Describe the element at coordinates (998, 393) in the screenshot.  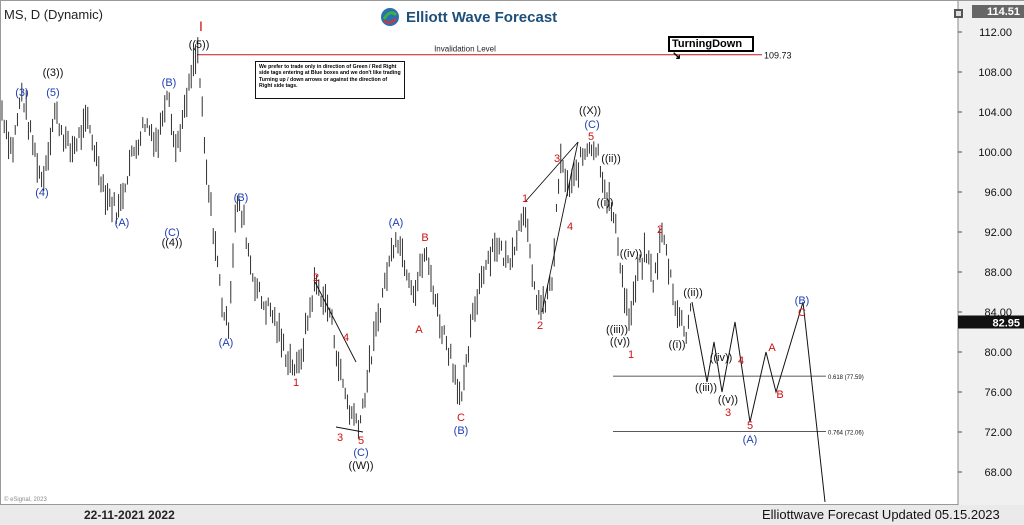
I see `y-tick-label: 76.00` at that location.